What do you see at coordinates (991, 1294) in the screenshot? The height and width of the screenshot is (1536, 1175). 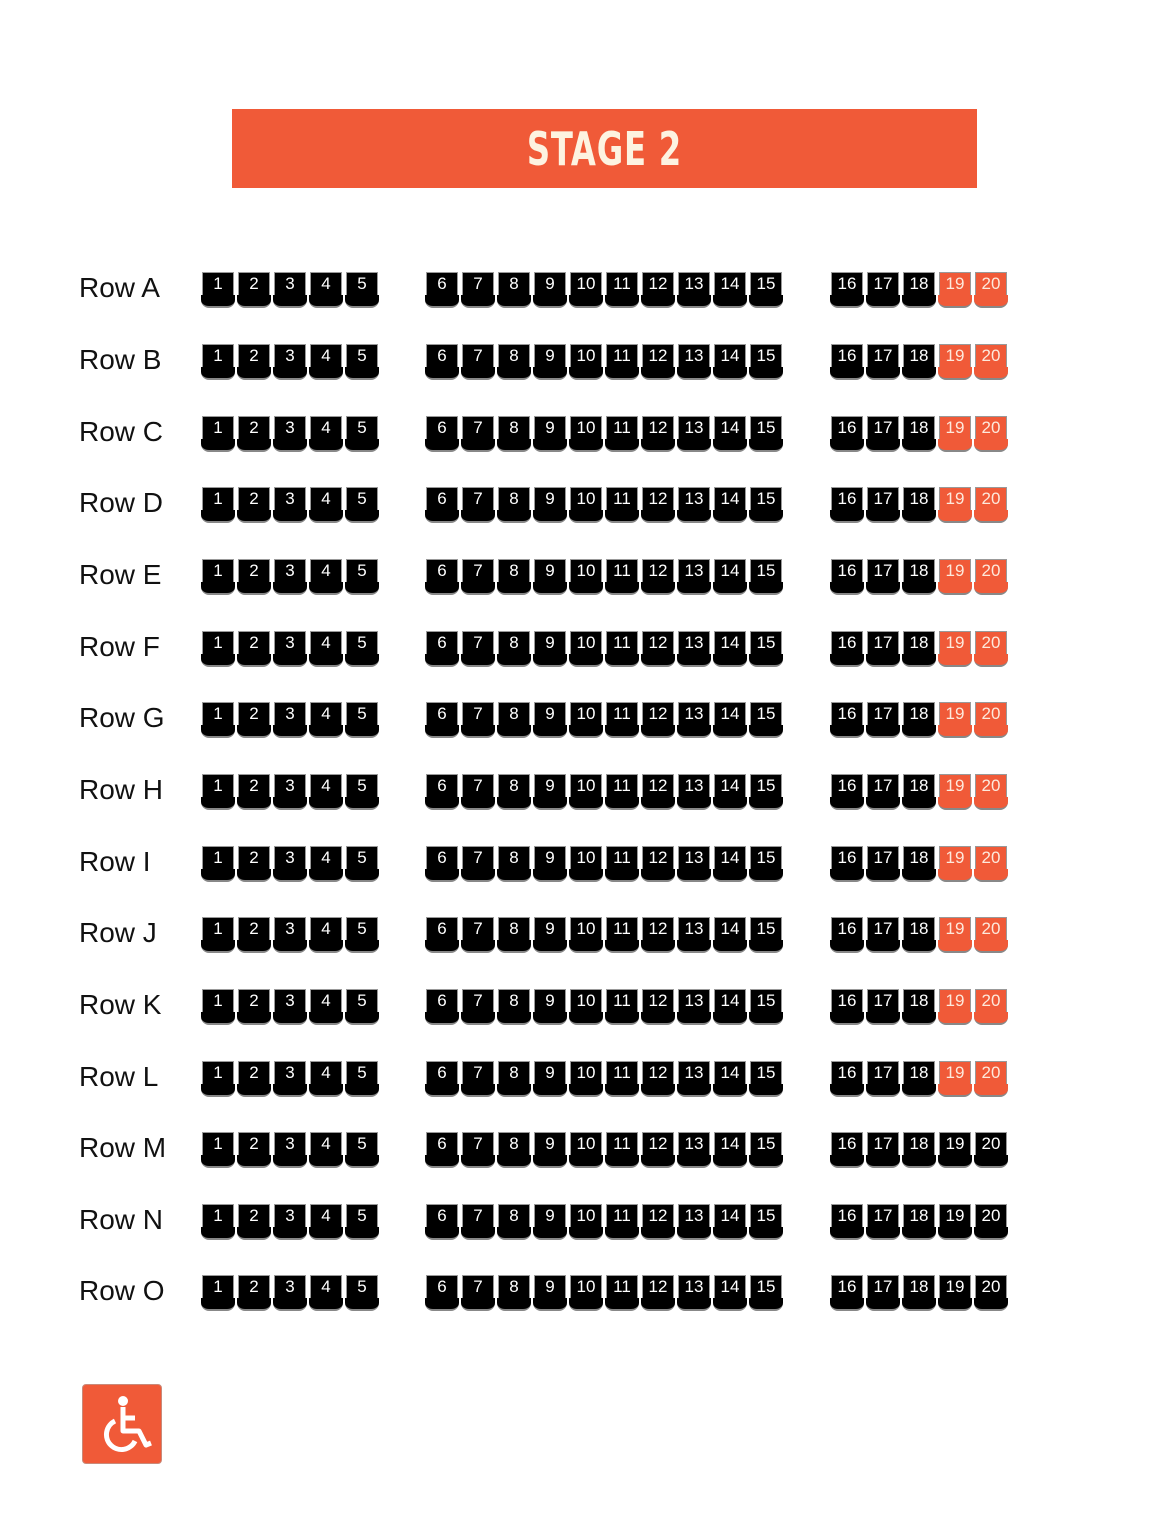 I see `seat: 20` at bounding box center [991, 1294].